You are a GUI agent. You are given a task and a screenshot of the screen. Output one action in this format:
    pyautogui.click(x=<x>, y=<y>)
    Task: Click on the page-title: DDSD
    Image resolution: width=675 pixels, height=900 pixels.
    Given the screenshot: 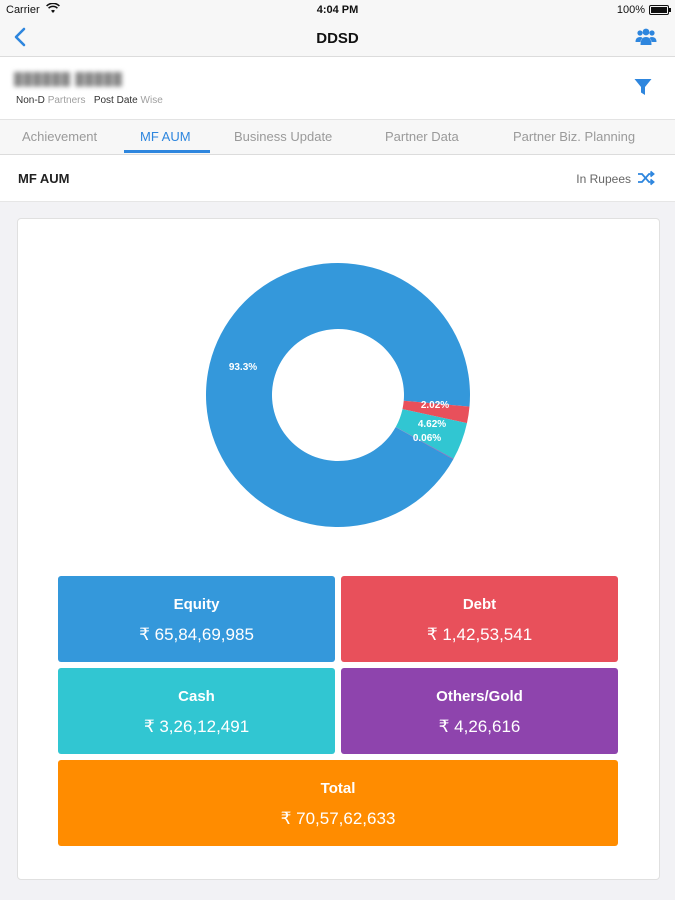 What is the action you would take?
    pyautogui.click(x=337, y=38)
    